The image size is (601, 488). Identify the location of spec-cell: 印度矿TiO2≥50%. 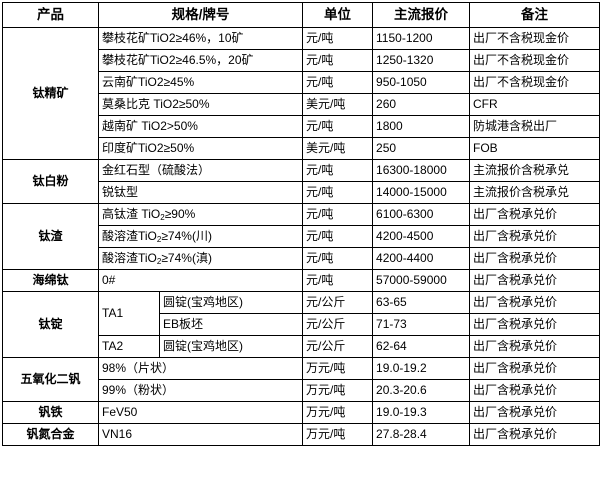
(200, 148).